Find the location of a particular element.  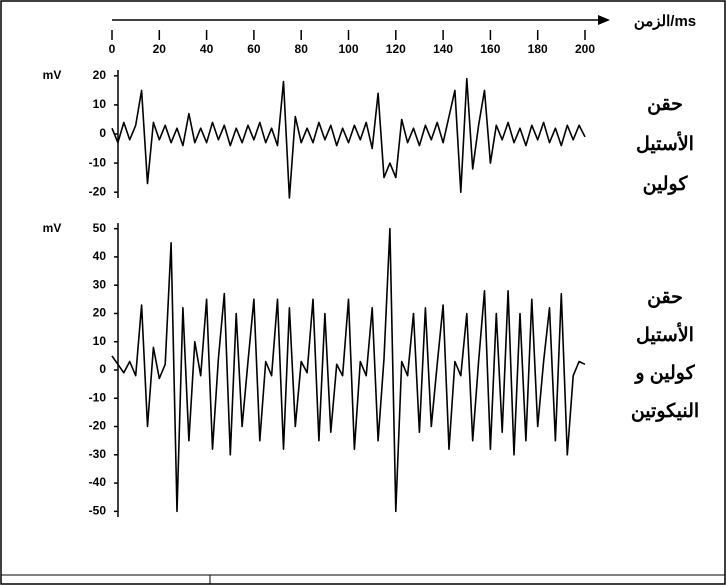

x-tick-label: 100 is located at coordinates (348, 49).